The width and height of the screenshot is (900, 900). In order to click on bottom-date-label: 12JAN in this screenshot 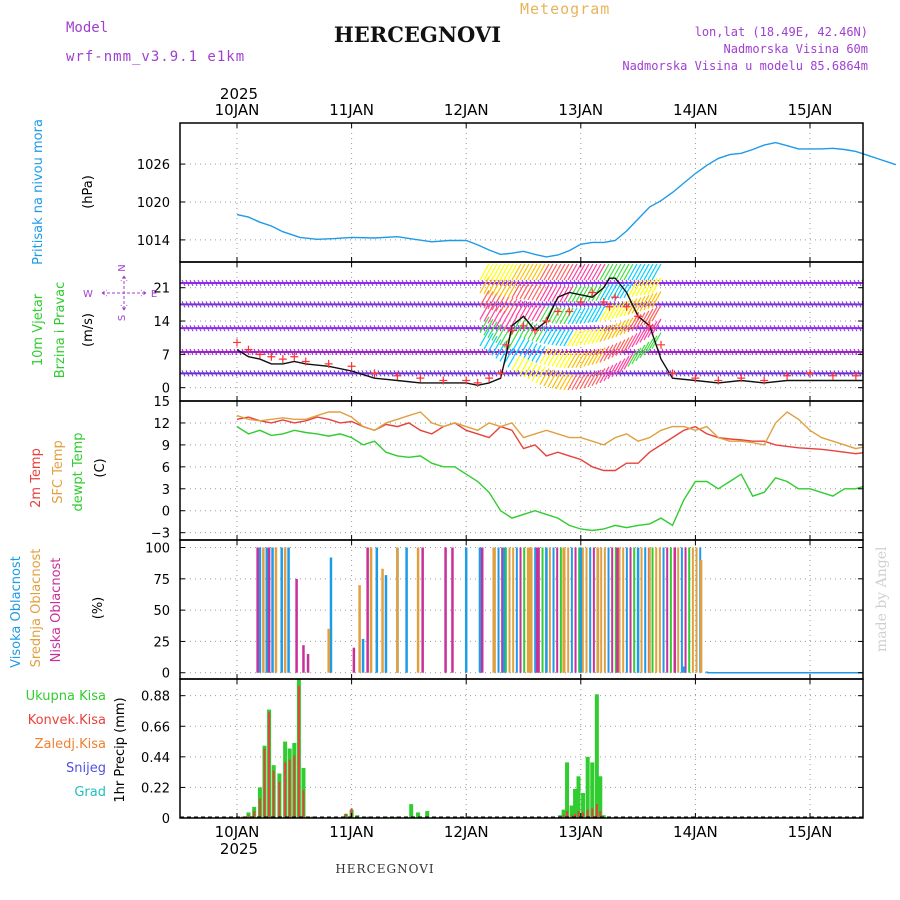, I will do `click(466, 832)`.